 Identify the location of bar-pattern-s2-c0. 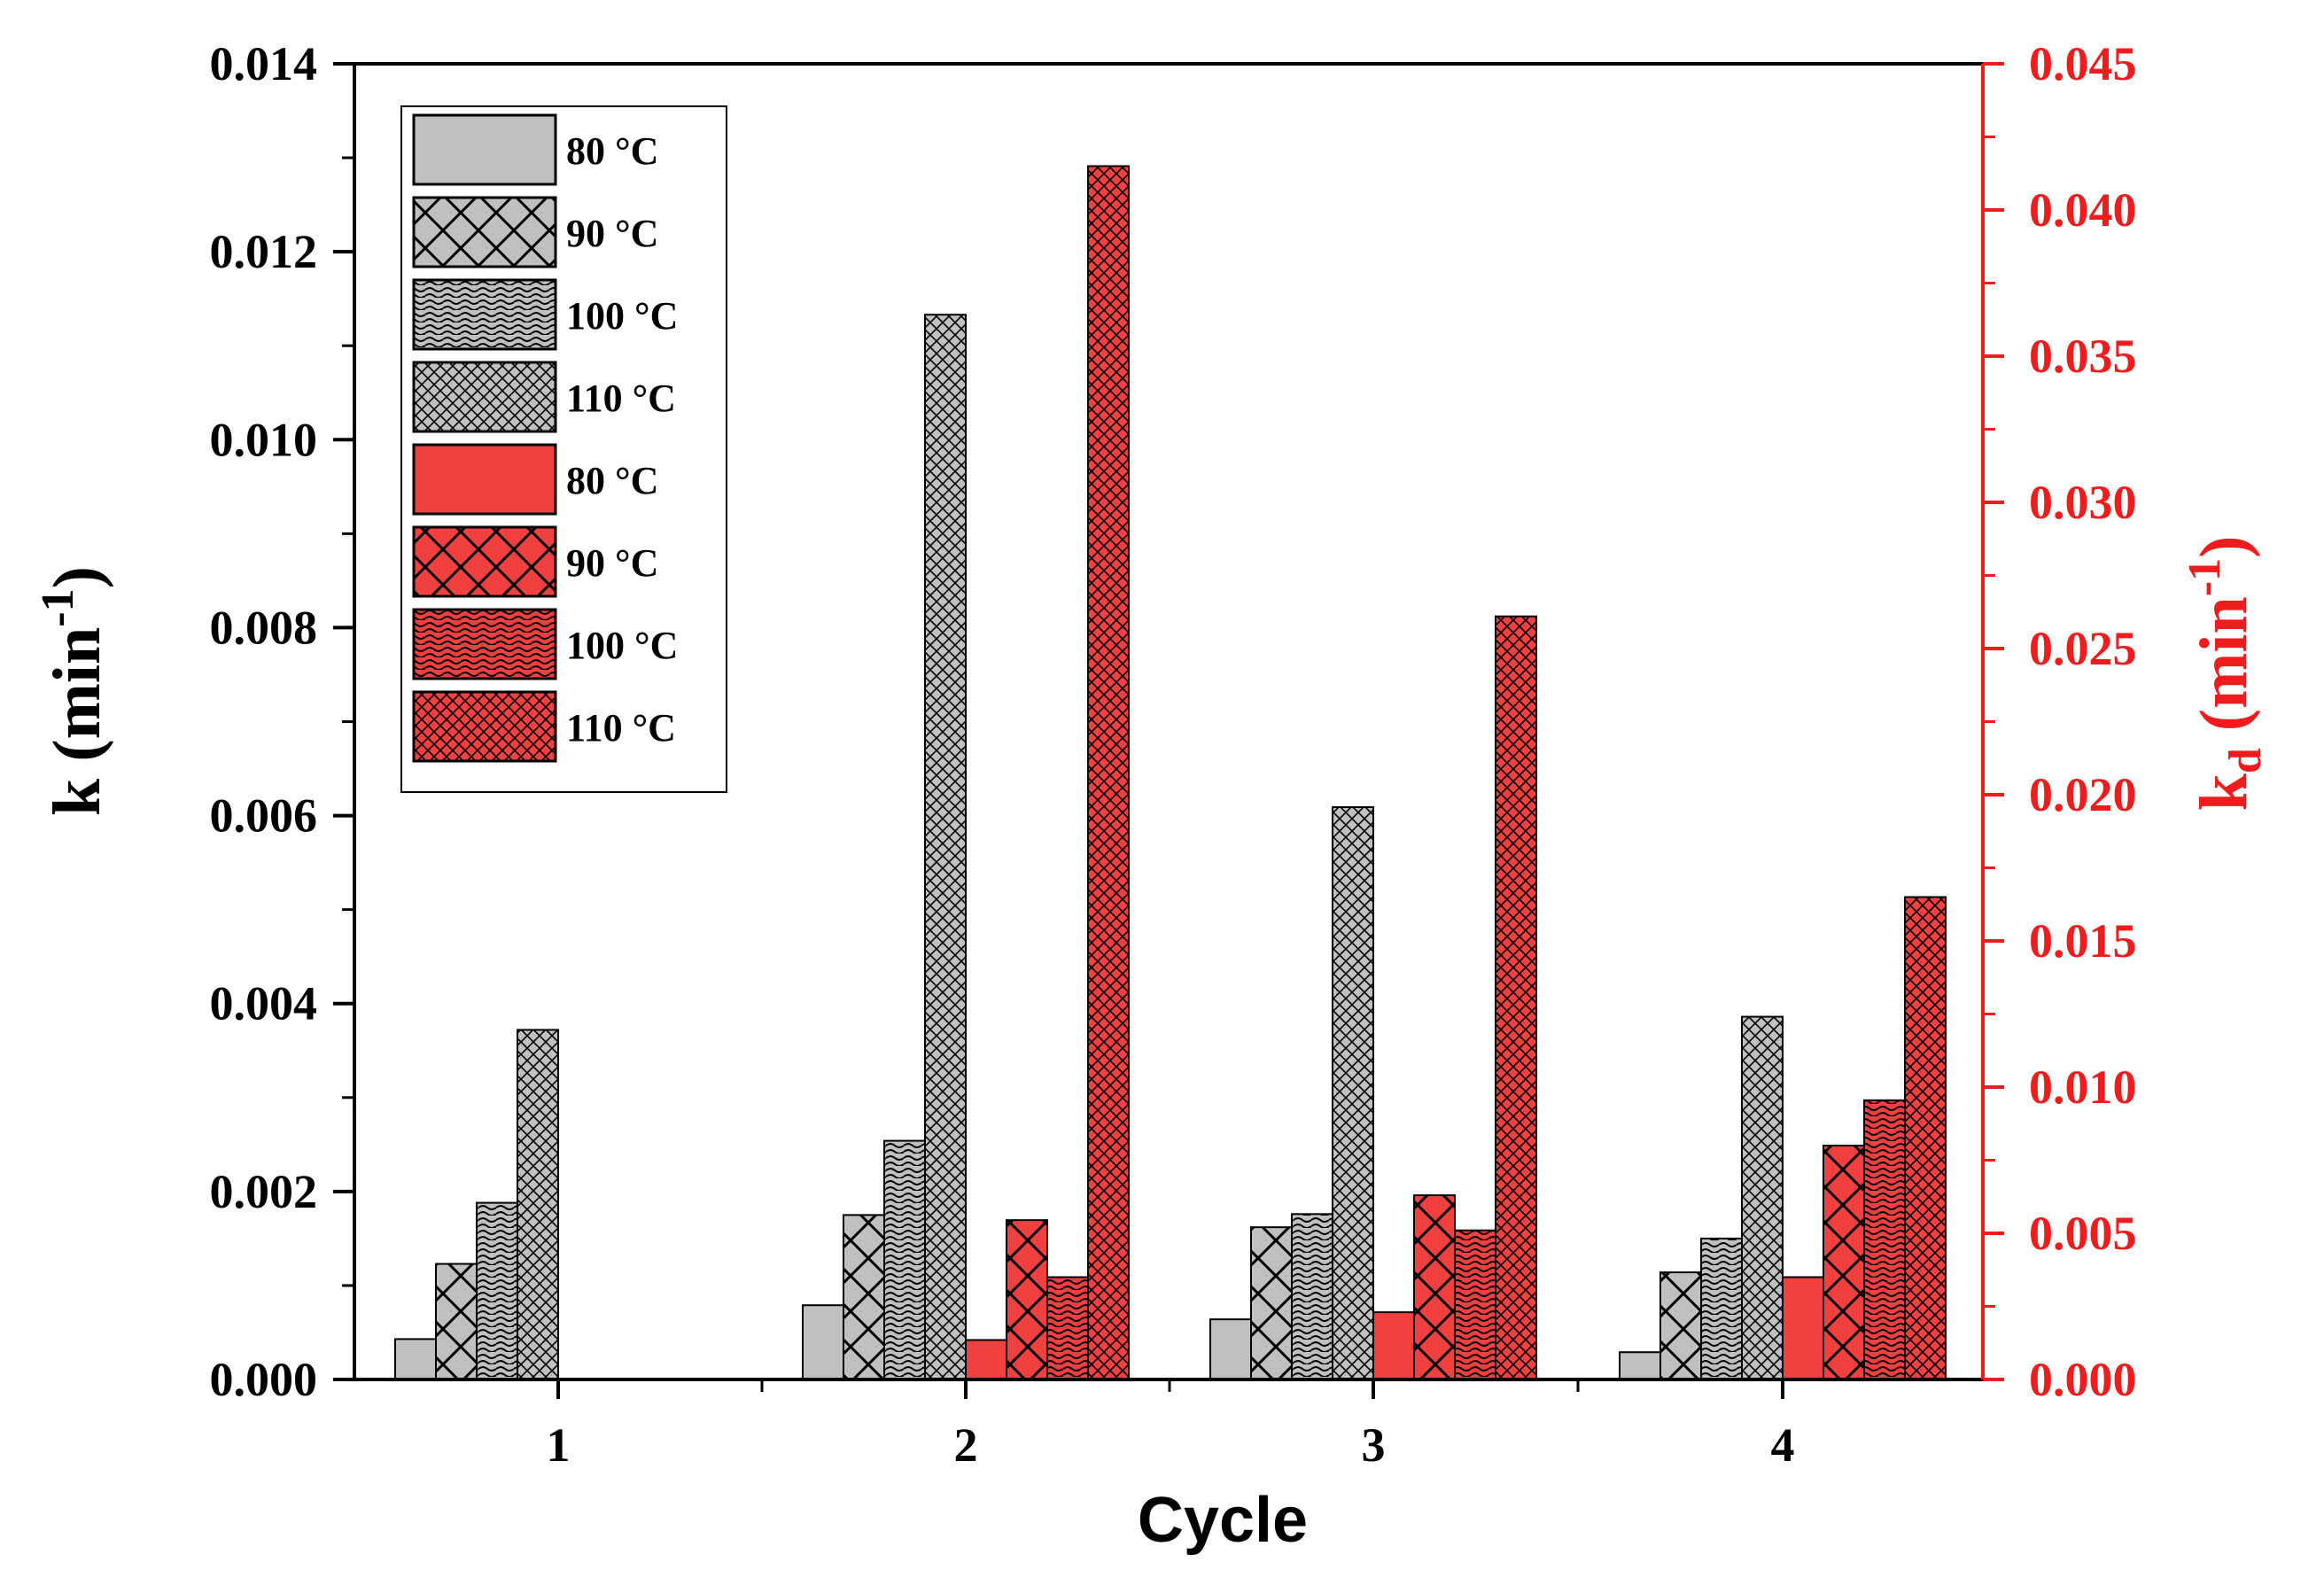
(497, 1290).